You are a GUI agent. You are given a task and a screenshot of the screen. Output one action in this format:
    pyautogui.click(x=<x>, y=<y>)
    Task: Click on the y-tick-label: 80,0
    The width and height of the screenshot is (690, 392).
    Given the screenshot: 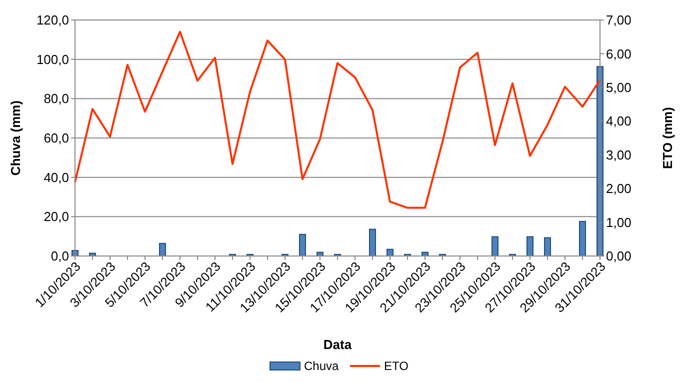 What is the action you would take?
    pyautogui.click(x=56, y=98)
    